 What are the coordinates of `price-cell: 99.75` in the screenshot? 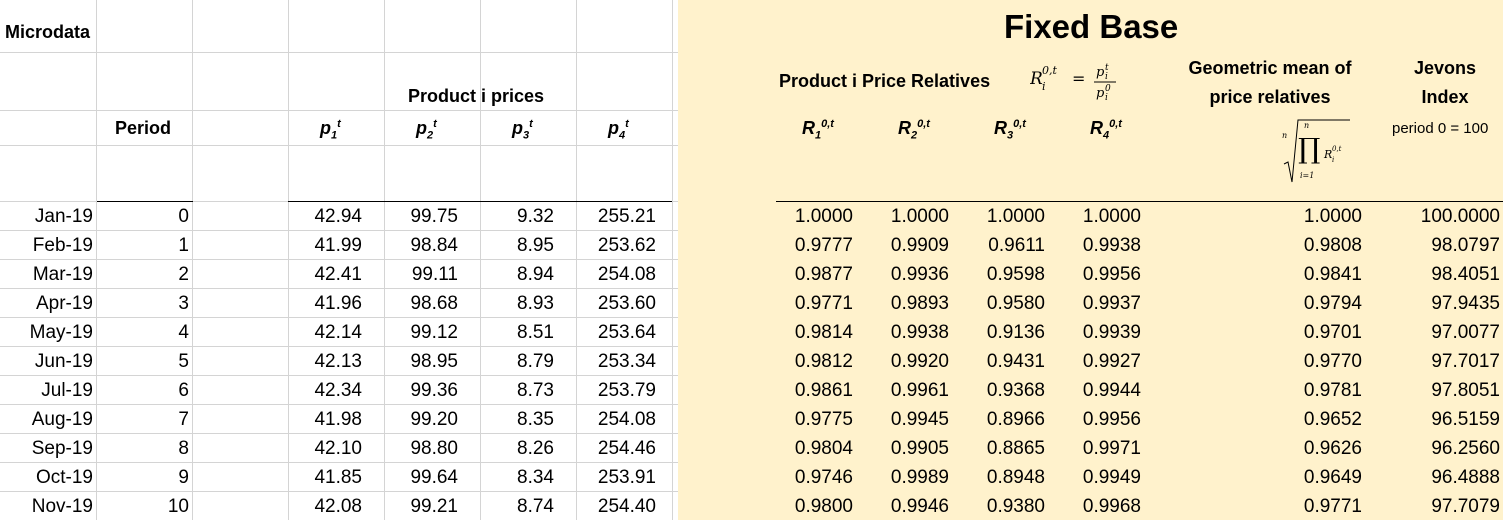 It's located at (434, 216).